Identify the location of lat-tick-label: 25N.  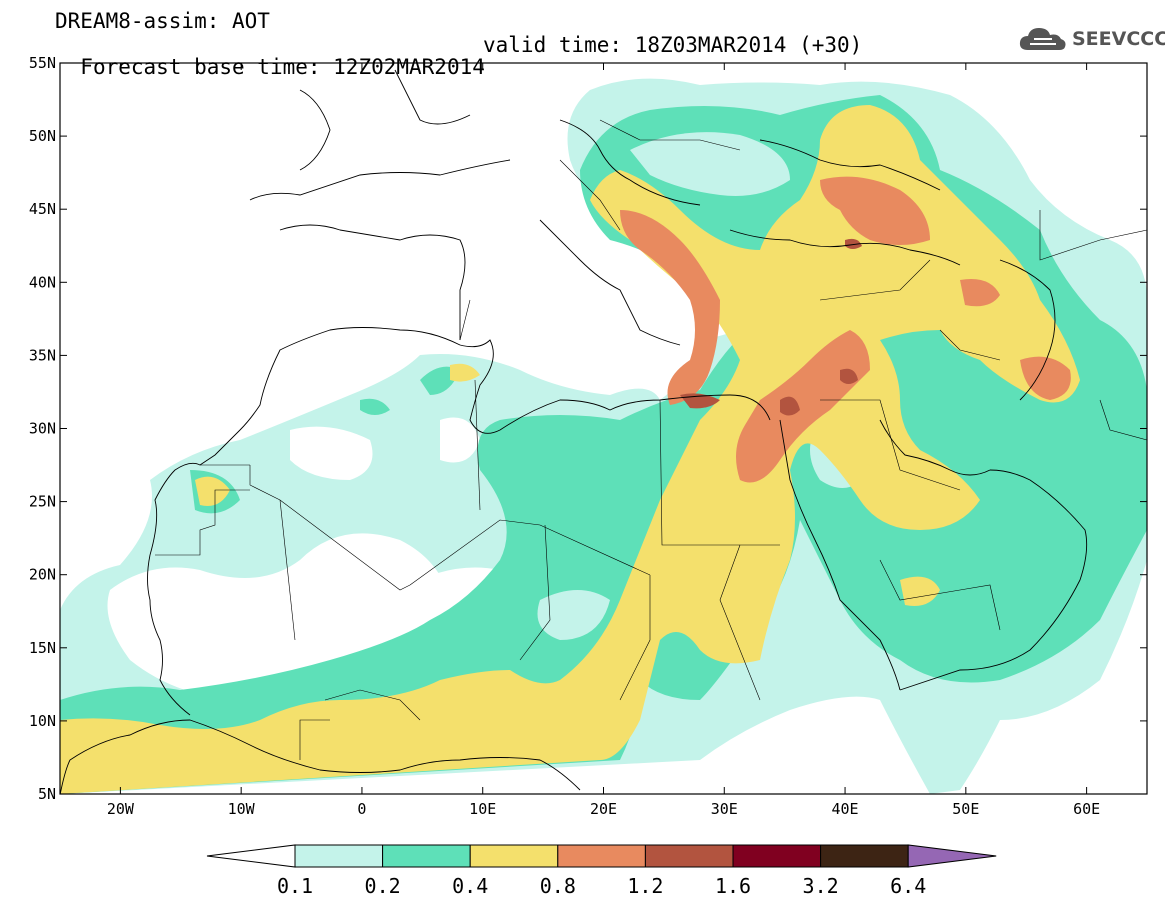
(42, 502).